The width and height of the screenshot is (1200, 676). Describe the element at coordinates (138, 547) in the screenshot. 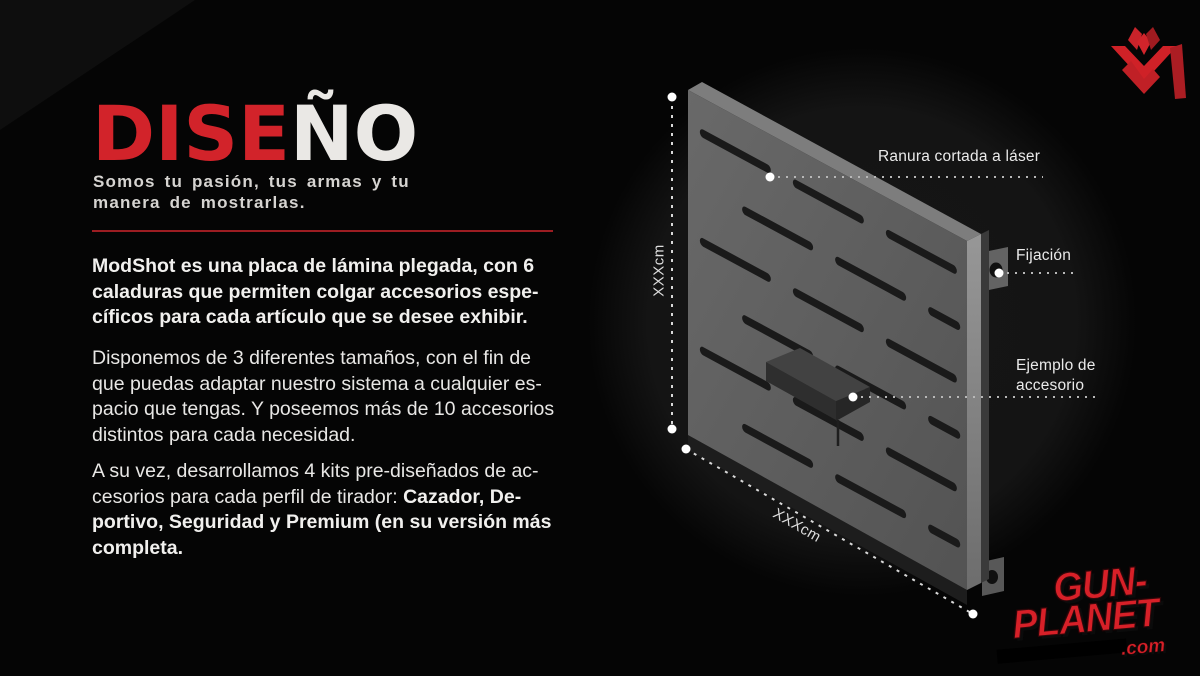

I see `paragraph-line: completa.` at that location.